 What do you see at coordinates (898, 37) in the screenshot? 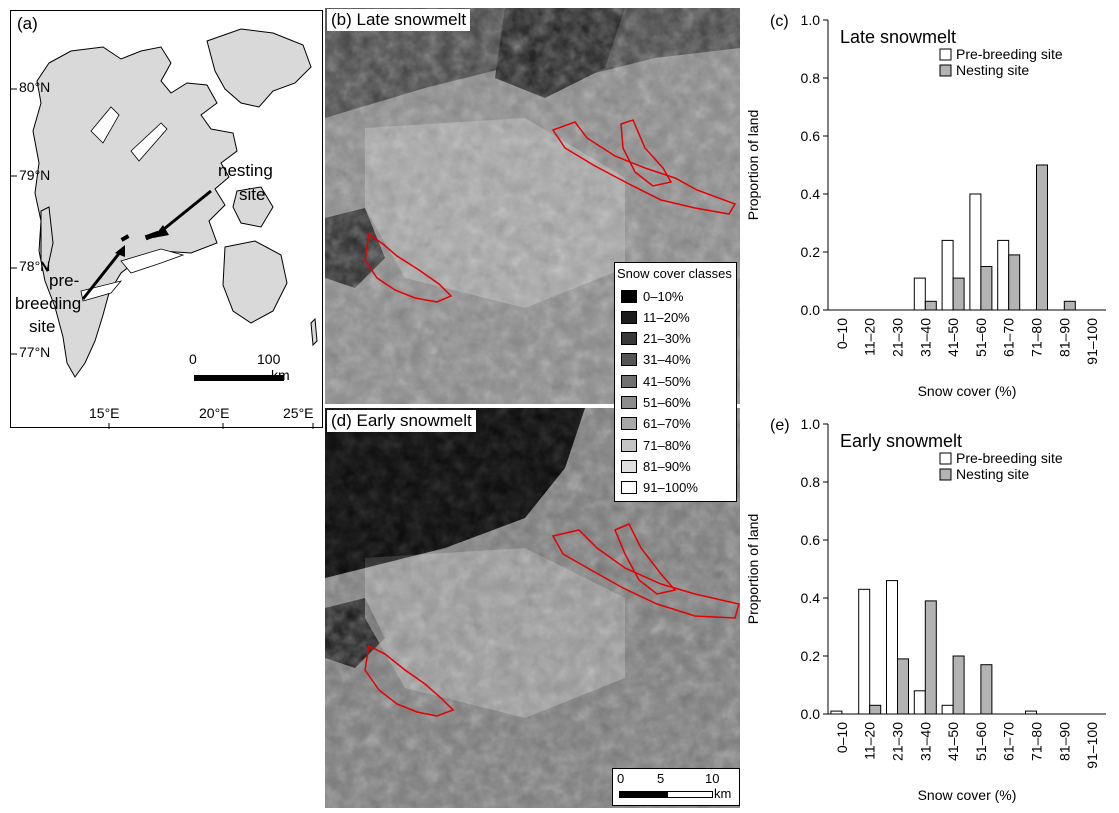
I see `chart-title: Late snowmelt` at bounding box center [898, 37].